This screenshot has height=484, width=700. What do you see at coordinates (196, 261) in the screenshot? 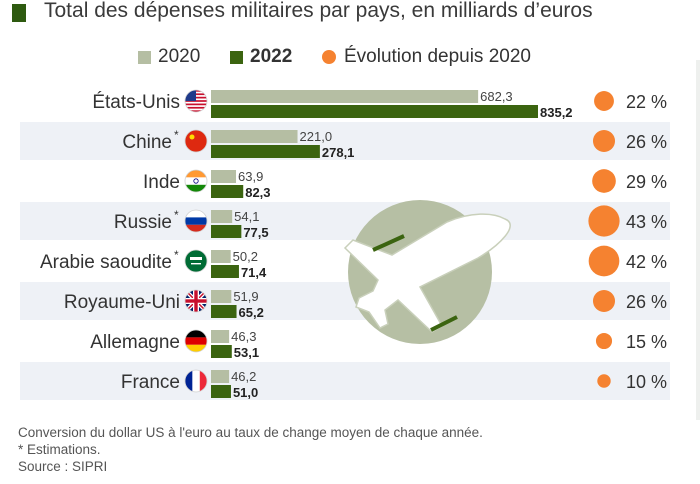
I see `flag-sa-icon` at bounding box center [196, 261].